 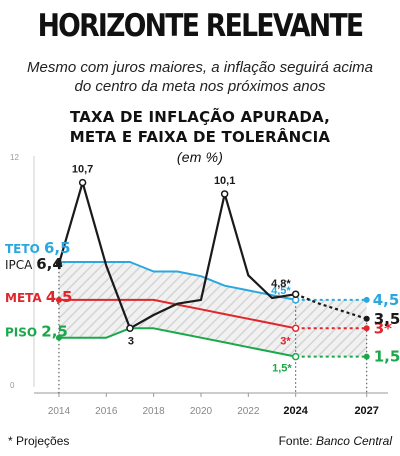 I want to click on x-tick-label-2027: 2027, so click(x=366, y=411).